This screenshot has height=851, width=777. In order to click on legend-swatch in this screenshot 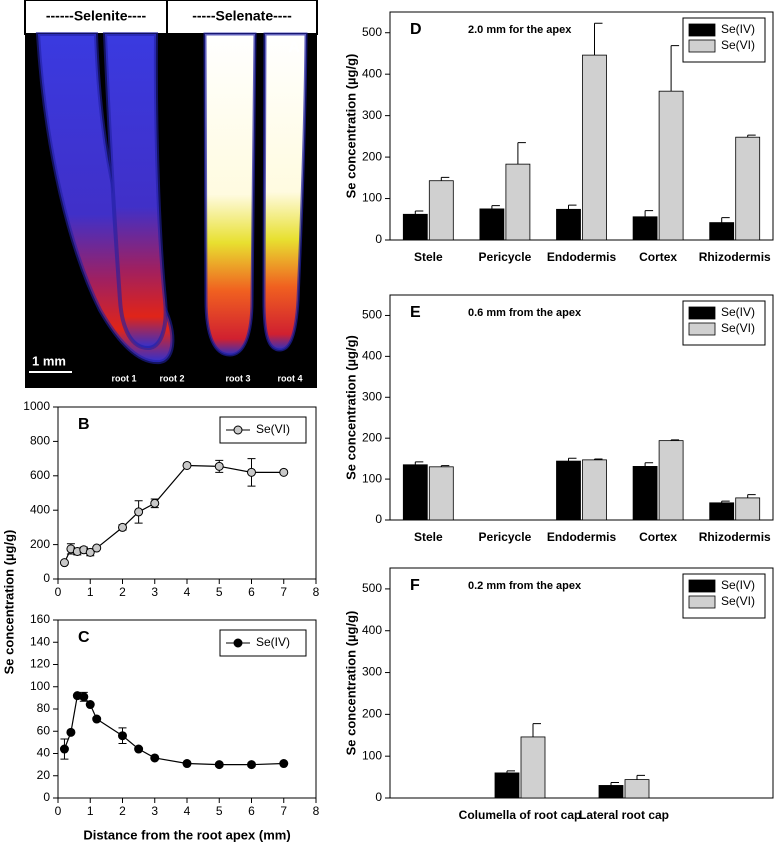, I will do `click(702, 329)`.